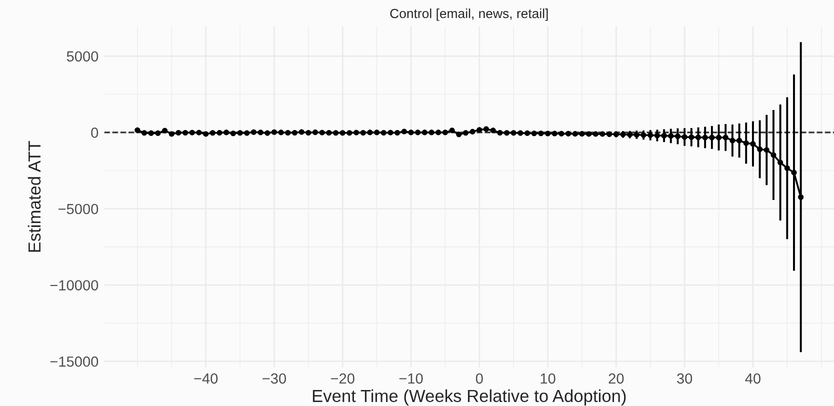  What do you see at coordinates (684, 378) in the screenshot?
I see `x-tick-label: 30` at bounding box center [684, 378].